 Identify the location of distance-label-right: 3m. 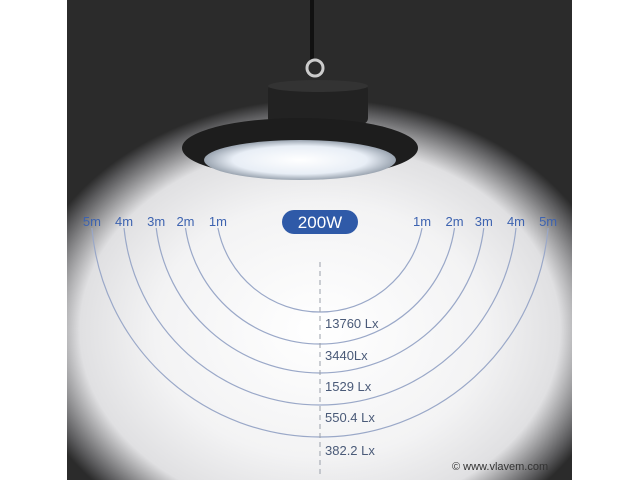
(484, 221).